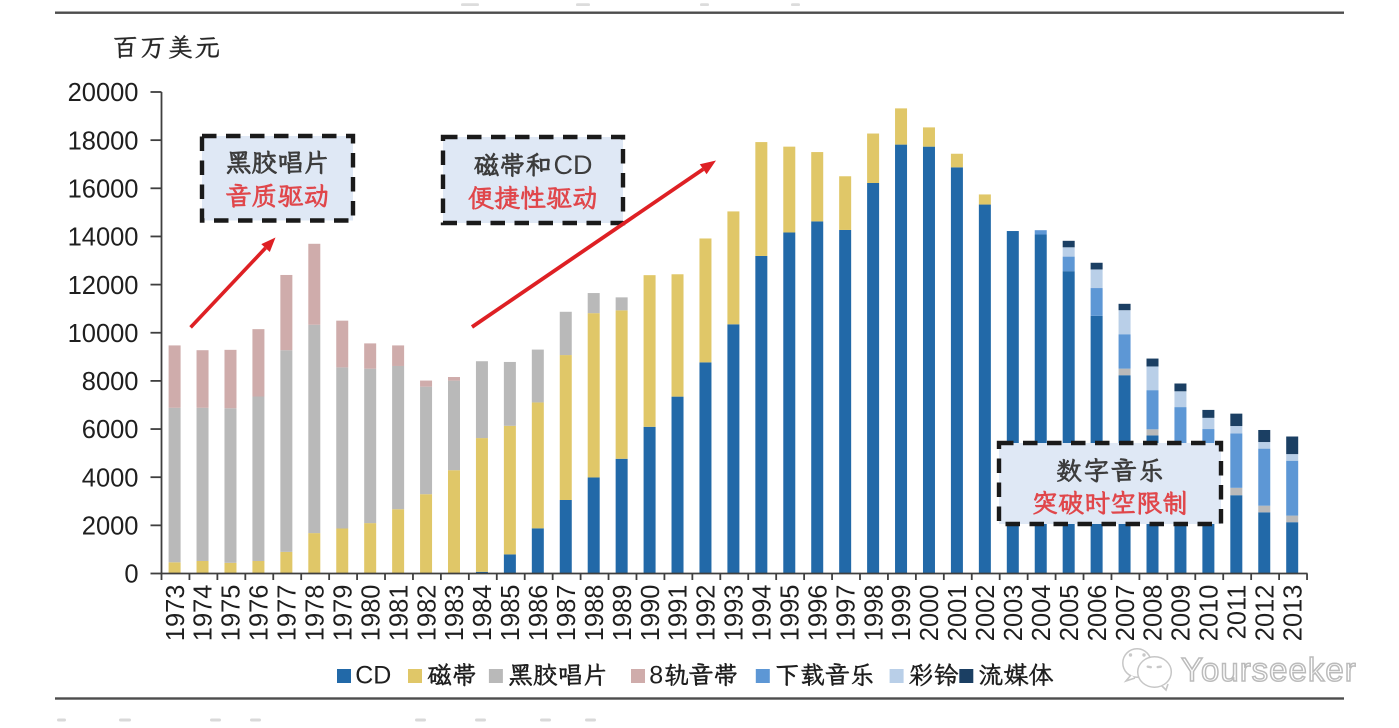  What do you see at coordinates (103, 334) in the screenshot?
I see `svg-text: 10000` at bounding box center [103, 334].